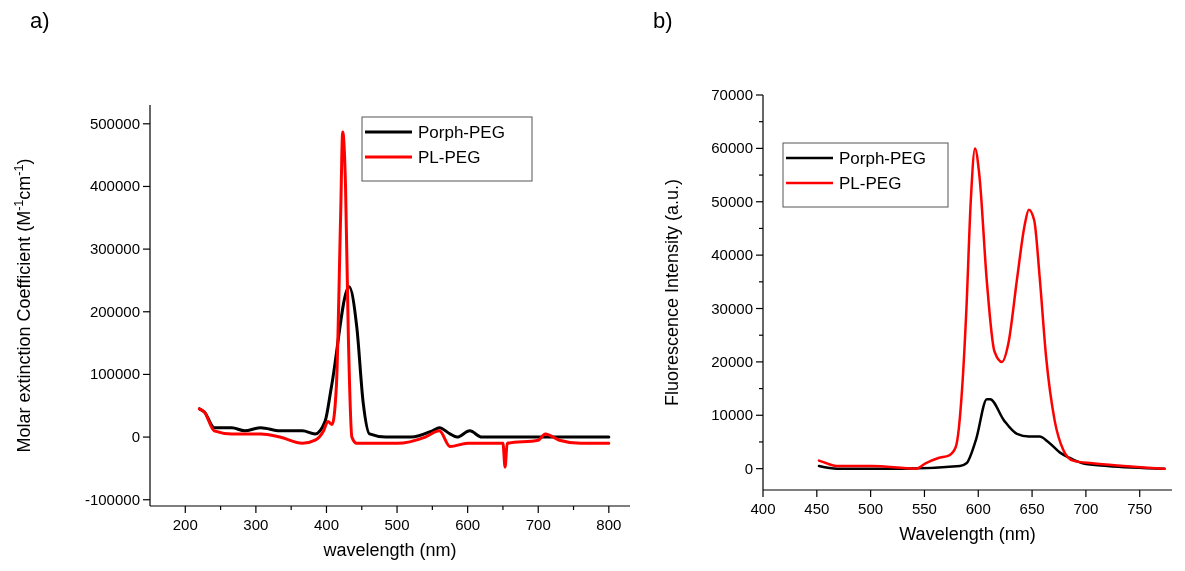 This screenshot has width=1185, height=571. I want to click on x-tick-label: 450, so click(817, 508).